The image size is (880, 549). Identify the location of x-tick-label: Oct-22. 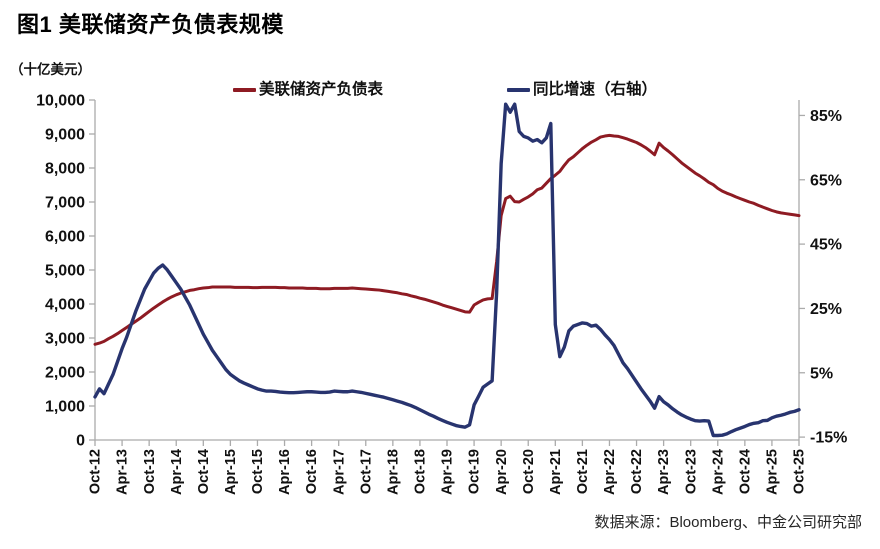
(637, 471).